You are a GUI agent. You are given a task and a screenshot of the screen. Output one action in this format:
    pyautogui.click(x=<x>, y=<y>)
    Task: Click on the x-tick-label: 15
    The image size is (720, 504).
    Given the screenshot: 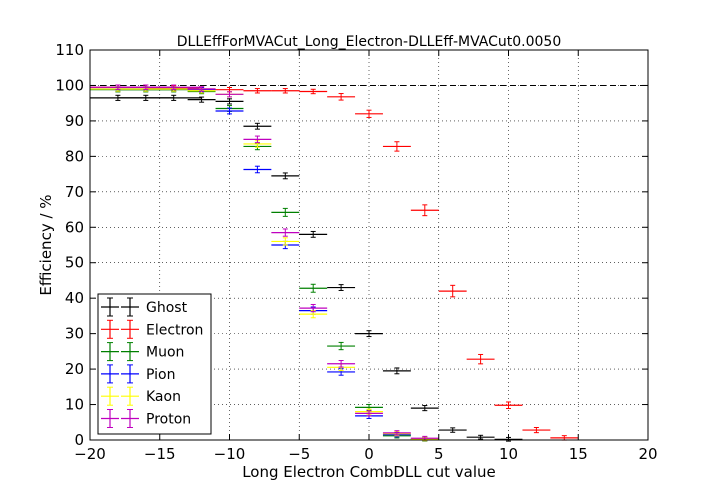 What is the action you would take?
    pyautogui.click(x=578, y=454)
    